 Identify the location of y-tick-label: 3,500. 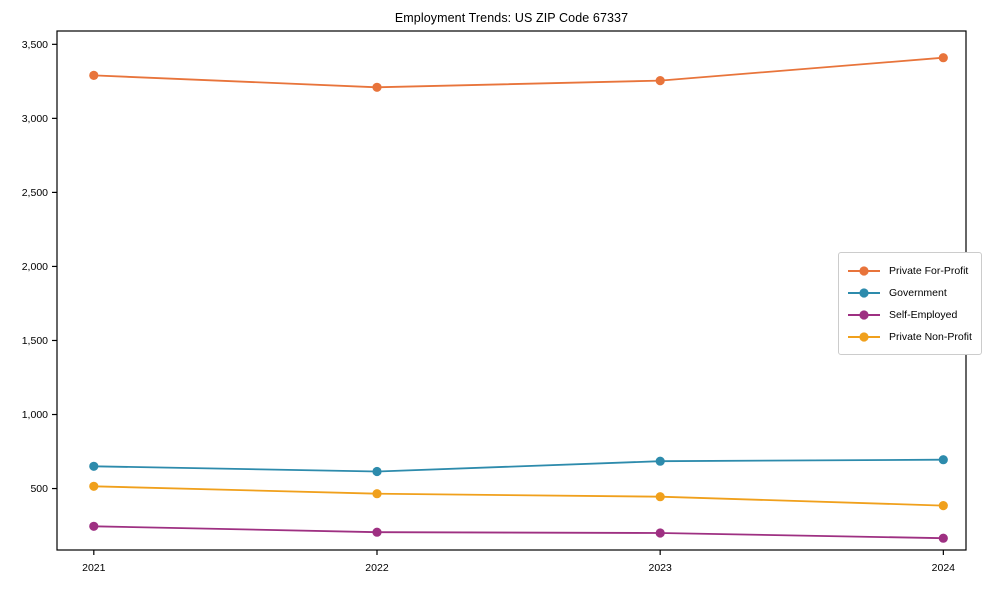
(35, 45).